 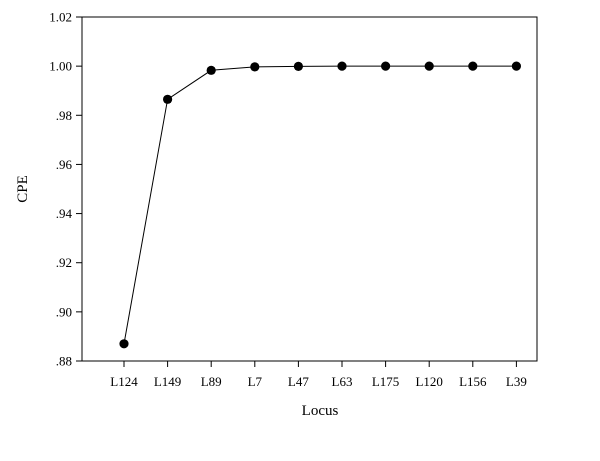 What do you see at coordinates (428, 381) in the screenshot?
I see `x-tick-label: L120` at bounding box center [428, 381].